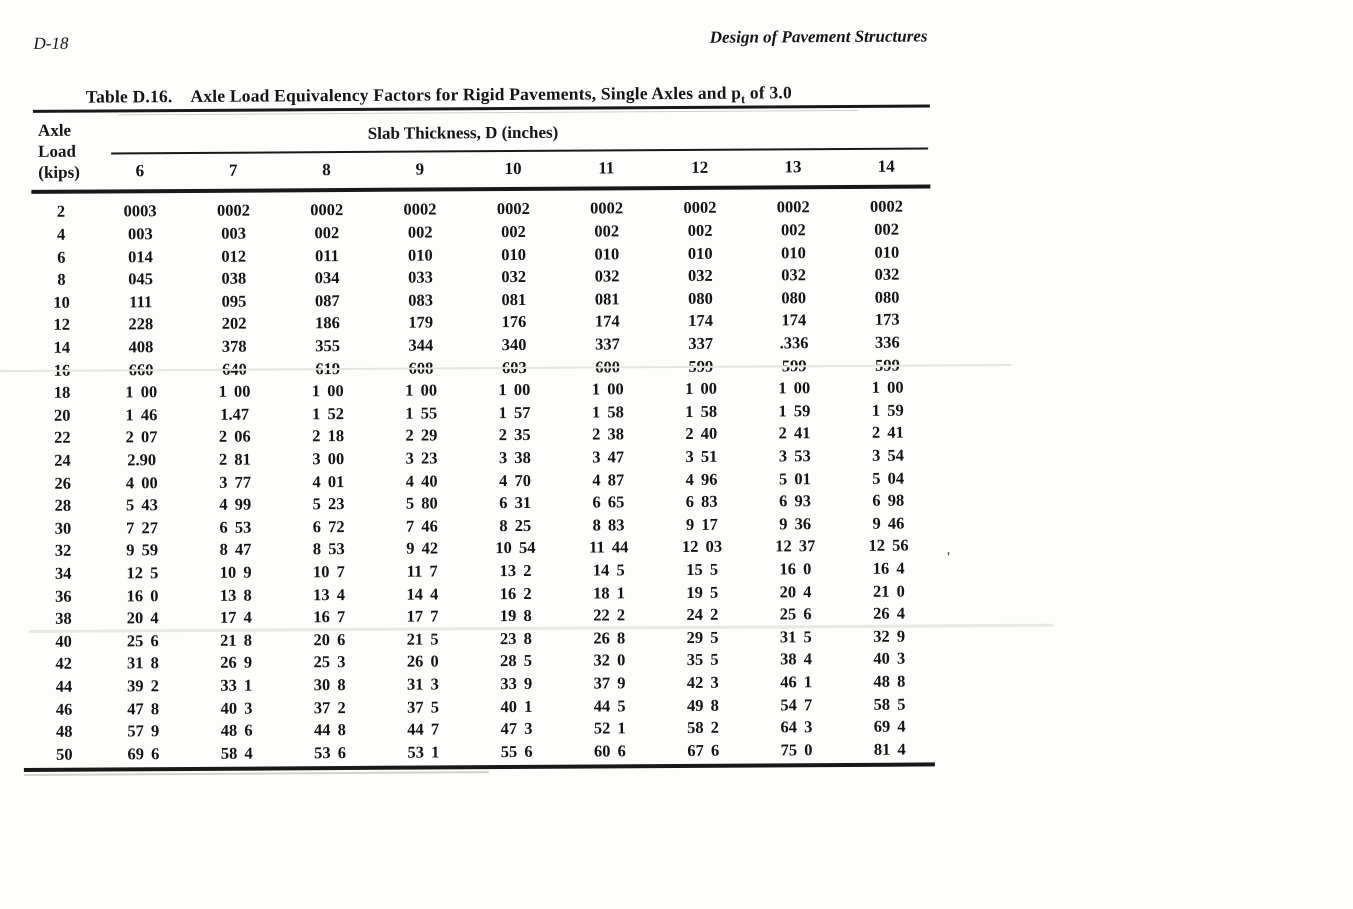 The width and height of the screenshot is (1353, 909). Describe the element at coordinates (235, 482) in the screenshot. I see `value-cell-d7: 3 77` at that location.